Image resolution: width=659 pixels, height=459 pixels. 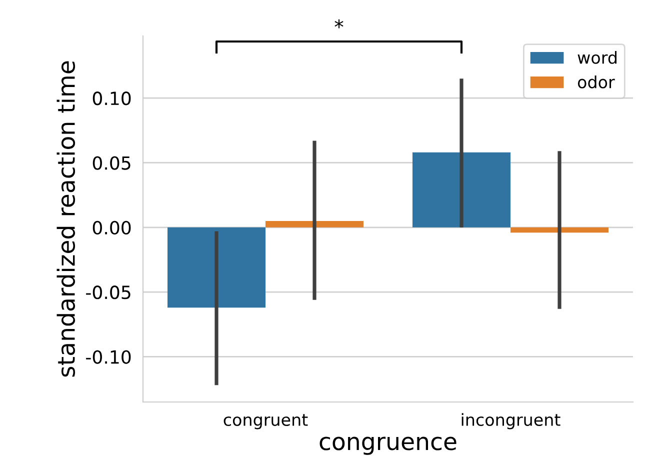 I want to click on y-axis-title: standardized reaction time, so click(x=66, y=219).